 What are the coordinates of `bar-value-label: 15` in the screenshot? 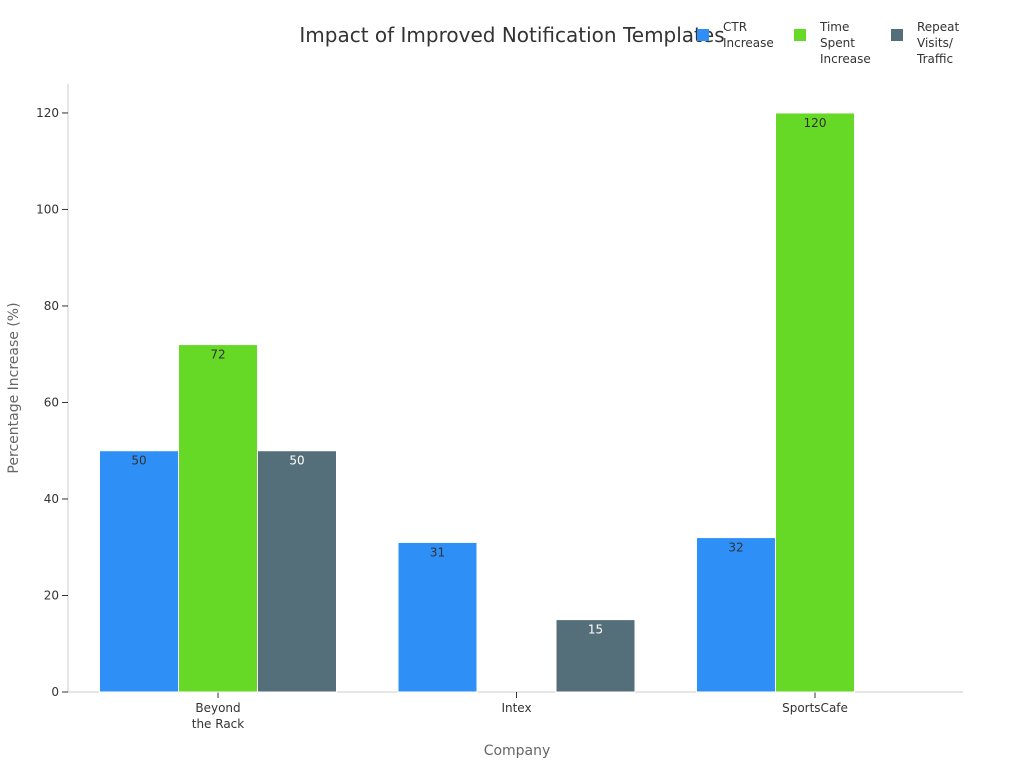 It's located at (595, 630).